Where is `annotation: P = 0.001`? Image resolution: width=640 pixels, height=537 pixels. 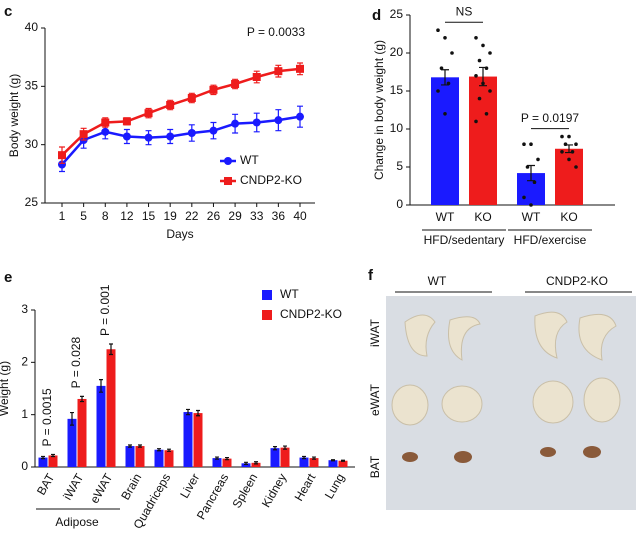
annotation: P = 0.001 is located at coordinates (105, 310).